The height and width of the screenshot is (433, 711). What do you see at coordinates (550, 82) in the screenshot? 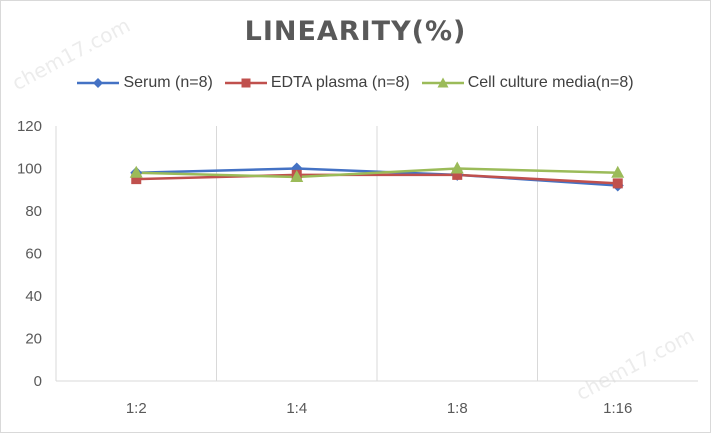
I see `legend-label-cell-culture-media: Cell culture media(n=8)` at bounding box center [550, 82].